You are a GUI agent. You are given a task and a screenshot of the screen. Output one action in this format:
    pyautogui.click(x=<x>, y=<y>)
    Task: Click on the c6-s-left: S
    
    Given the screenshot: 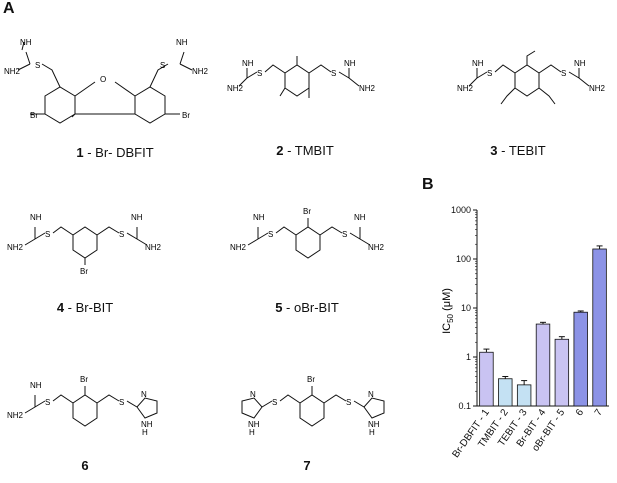 What is the action you would take?
    pyautogui.click(x=47, y=402)
    